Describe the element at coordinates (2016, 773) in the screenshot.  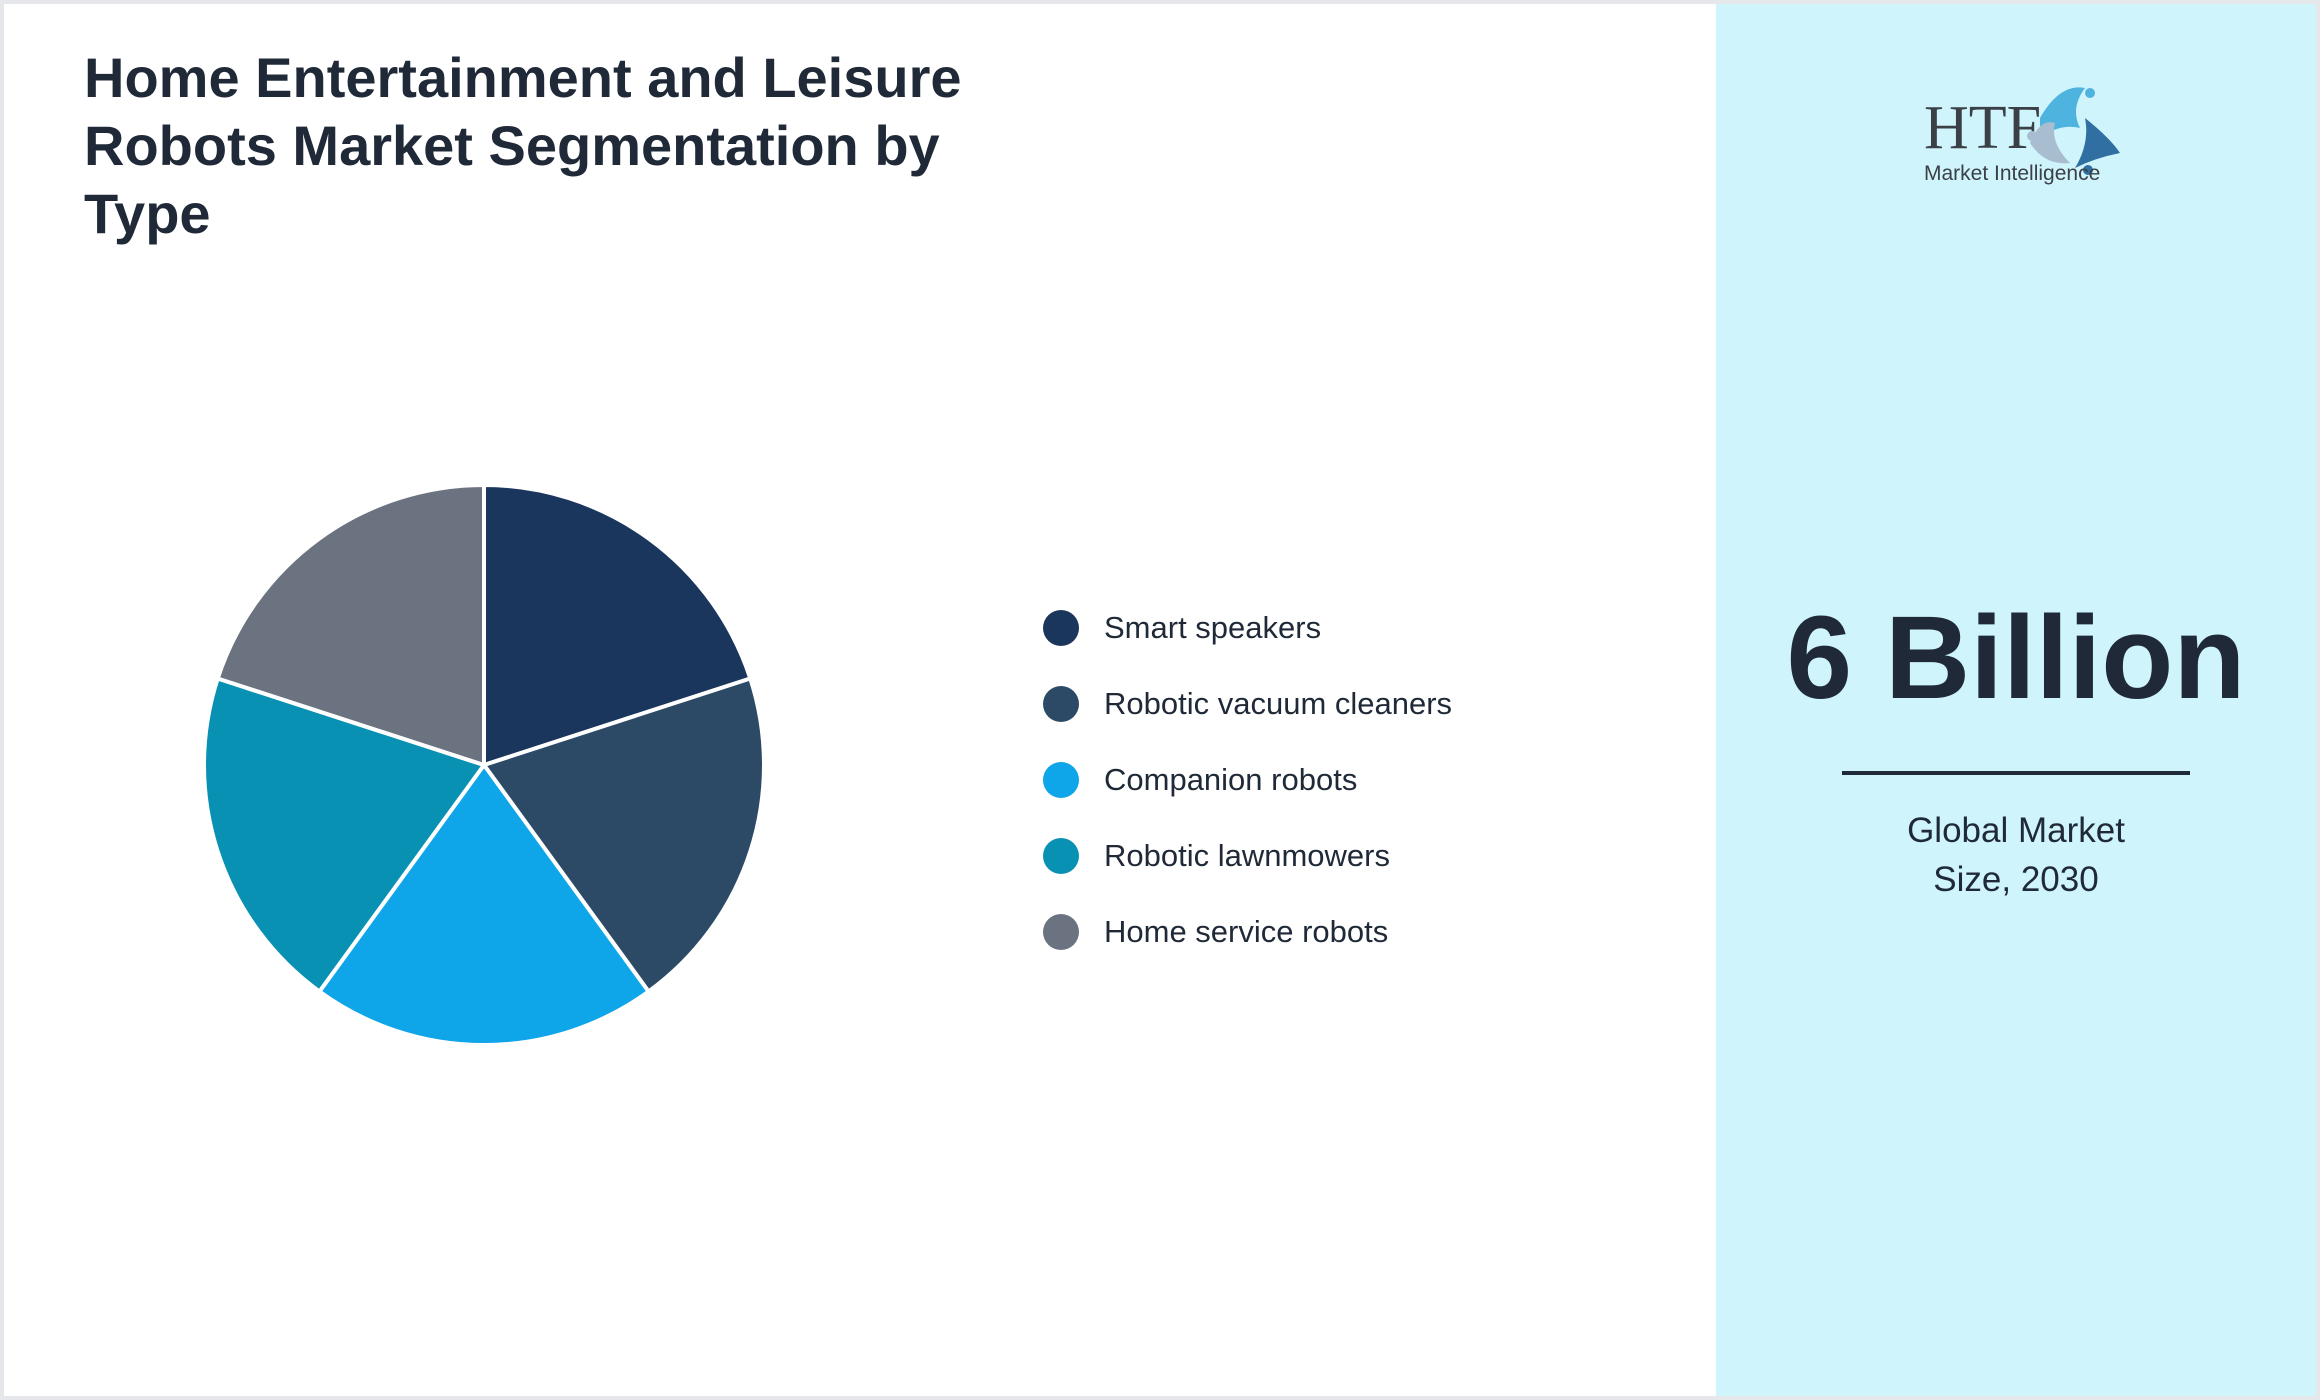
I see `divider` at that location.